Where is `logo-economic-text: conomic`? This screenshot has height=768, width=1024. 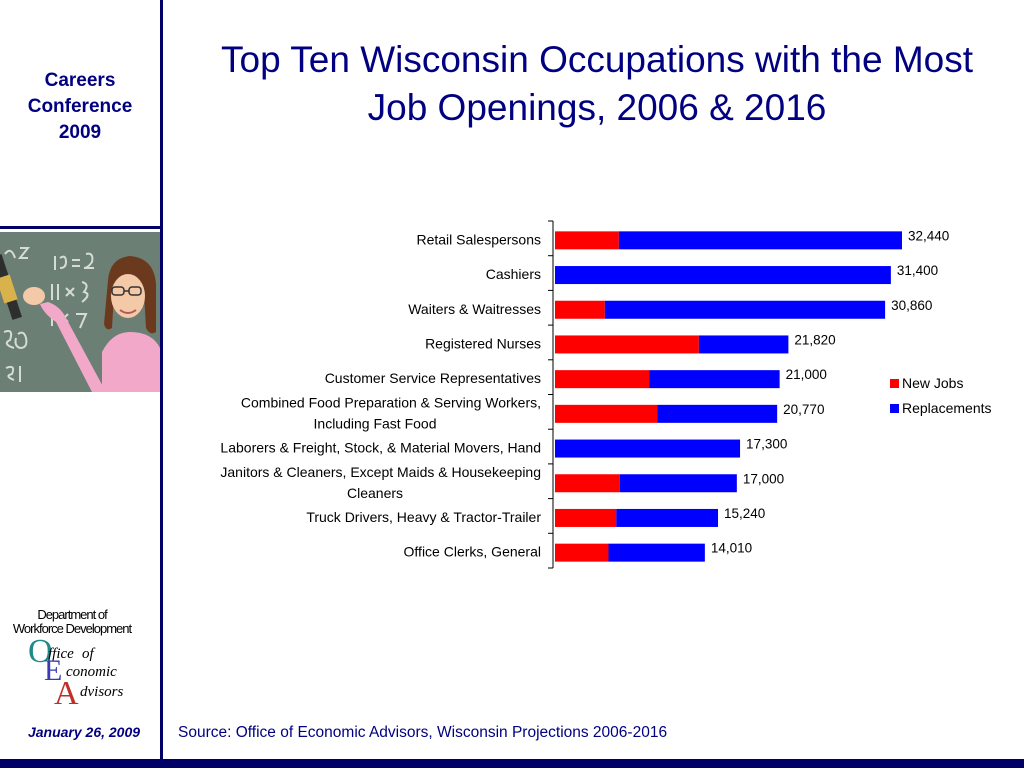
logo-economic-text: conomic is located at coordinates (91, 672).